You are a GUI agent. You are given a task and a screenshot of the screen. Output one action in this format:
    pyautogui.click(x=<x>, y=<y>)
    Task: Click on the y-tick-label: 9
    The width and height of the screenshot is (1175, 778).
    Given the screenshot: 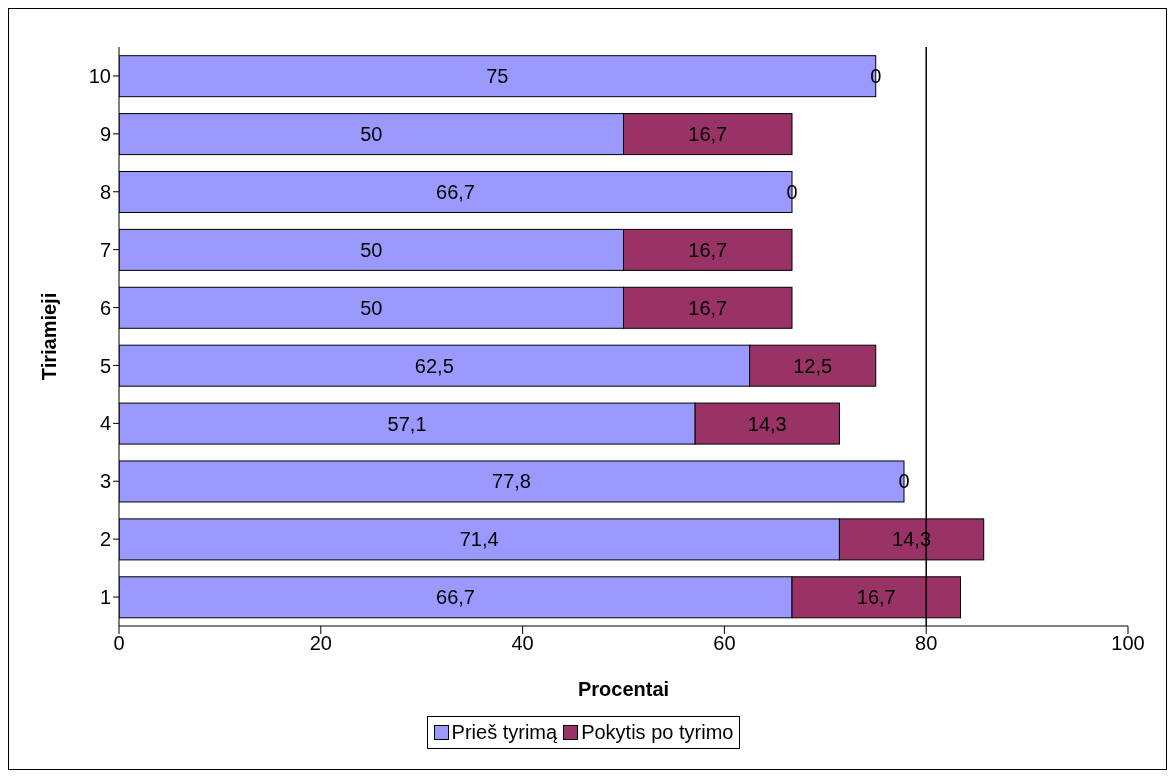 What is the action you would take?
    pyautogui.click(x=105, y=133)
    